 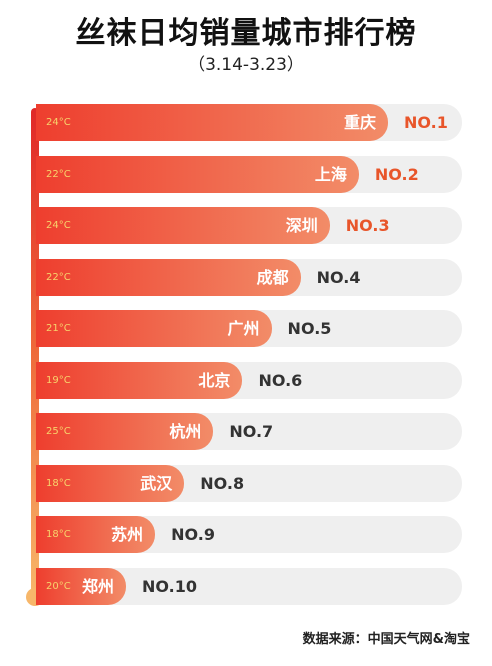 What do you see at coordinates (251, 431) in the screenshot?
I see `rank-label: NO.7` at bounding box center [251, 431].